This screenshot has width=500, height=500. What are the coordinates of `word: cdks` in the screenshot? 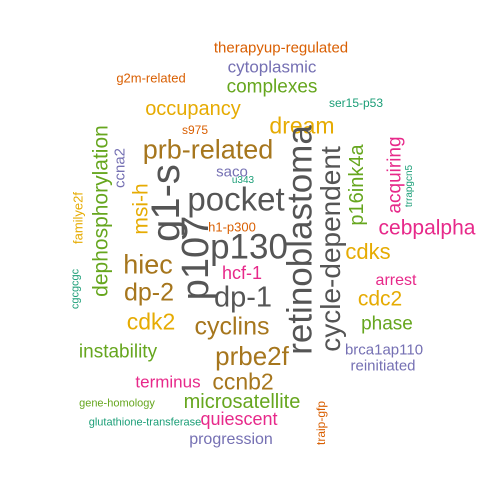 It's located at (368, 251).